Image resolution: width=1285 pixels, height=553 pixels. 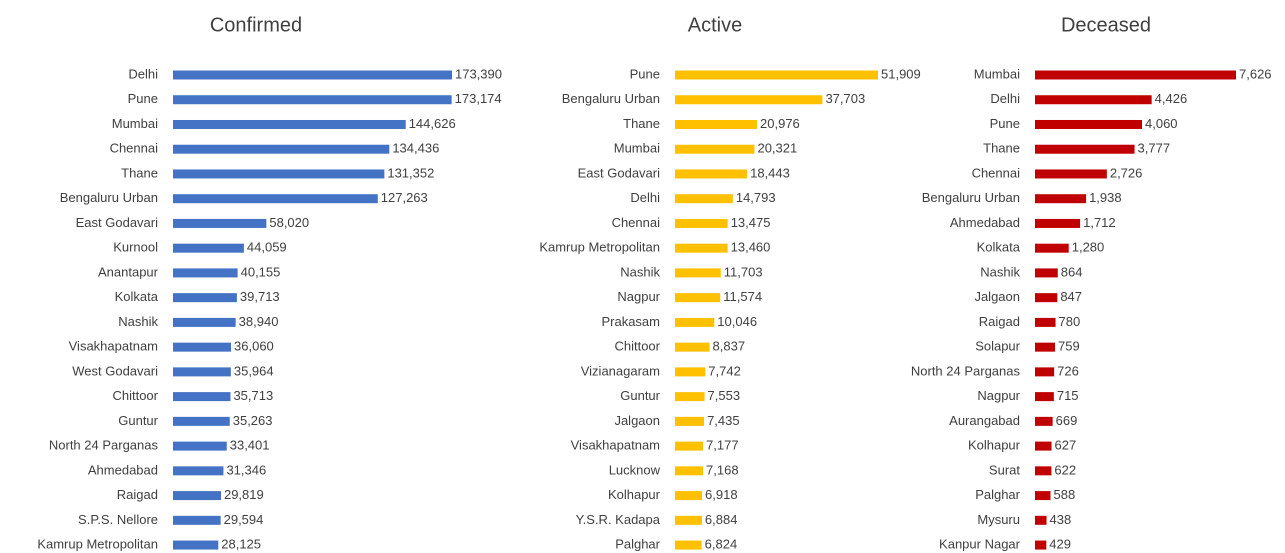 I want to click on value-label: 4,060, so click(x=1161, y=123).